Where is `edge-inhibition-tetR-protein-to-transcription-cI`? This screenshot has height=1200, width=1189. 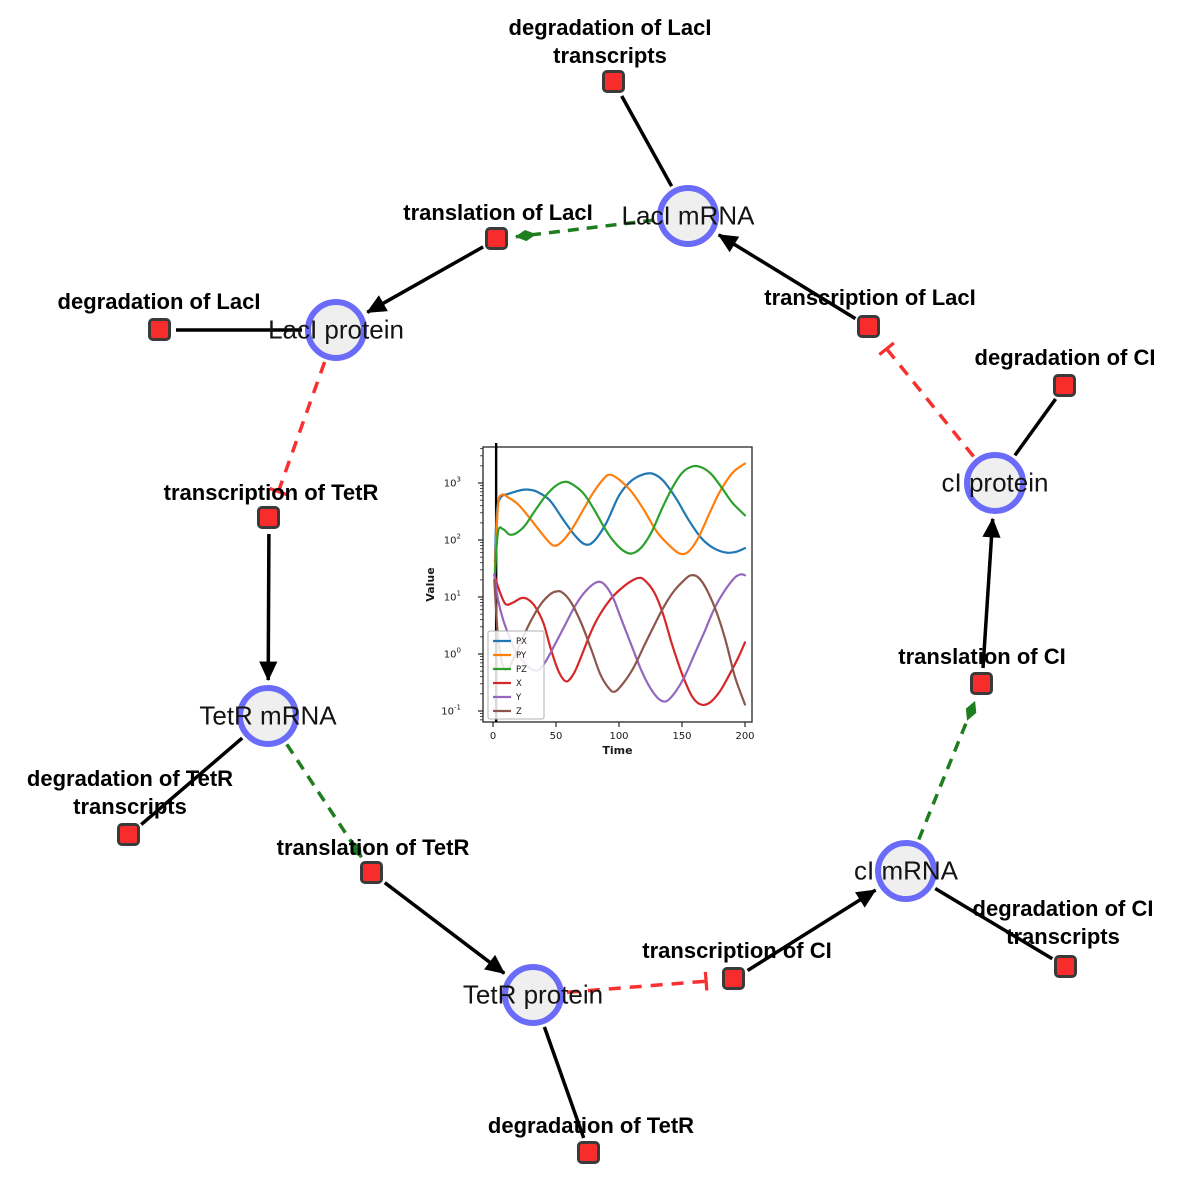
edge-inhibition-tetR-protein-to-transcription-cI is located at coordinates (637, 983).